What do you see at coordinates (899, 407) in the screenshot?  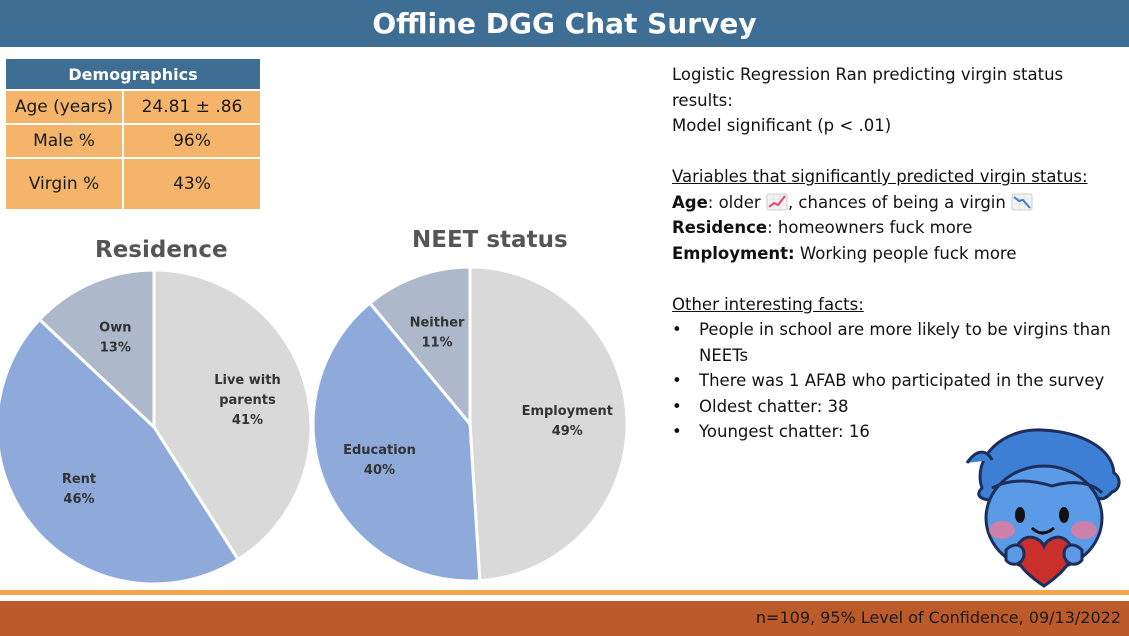 I see `list-item: Oldest chatter: 38` at bounding box center [899, 407].